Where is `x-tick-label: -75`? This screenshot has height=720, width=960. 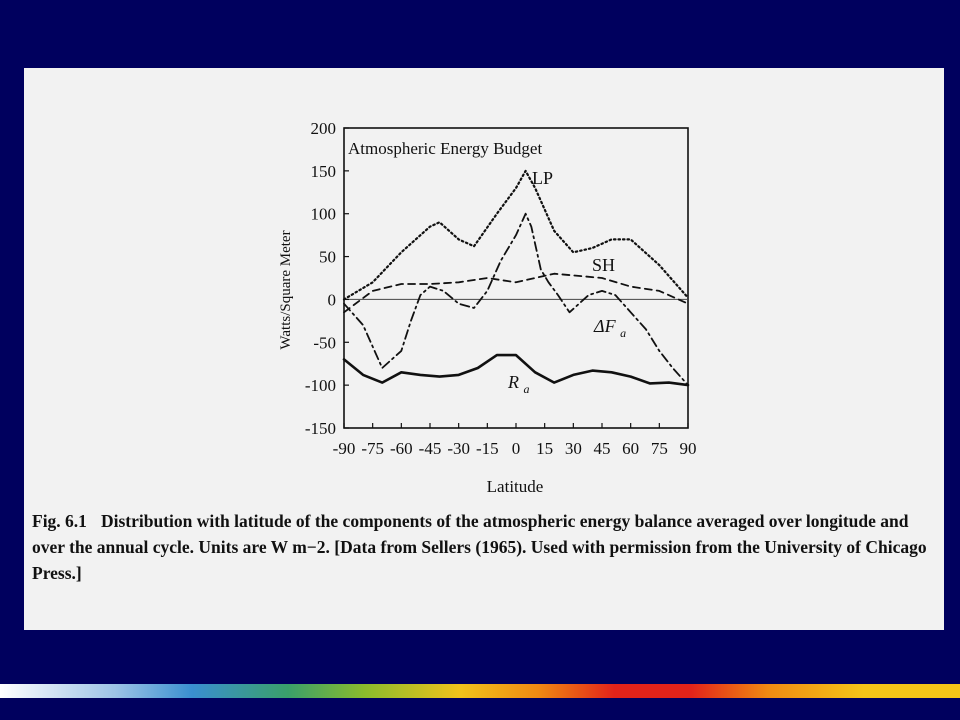 x-tick-label: -75 is located at coordinates (372, 448).